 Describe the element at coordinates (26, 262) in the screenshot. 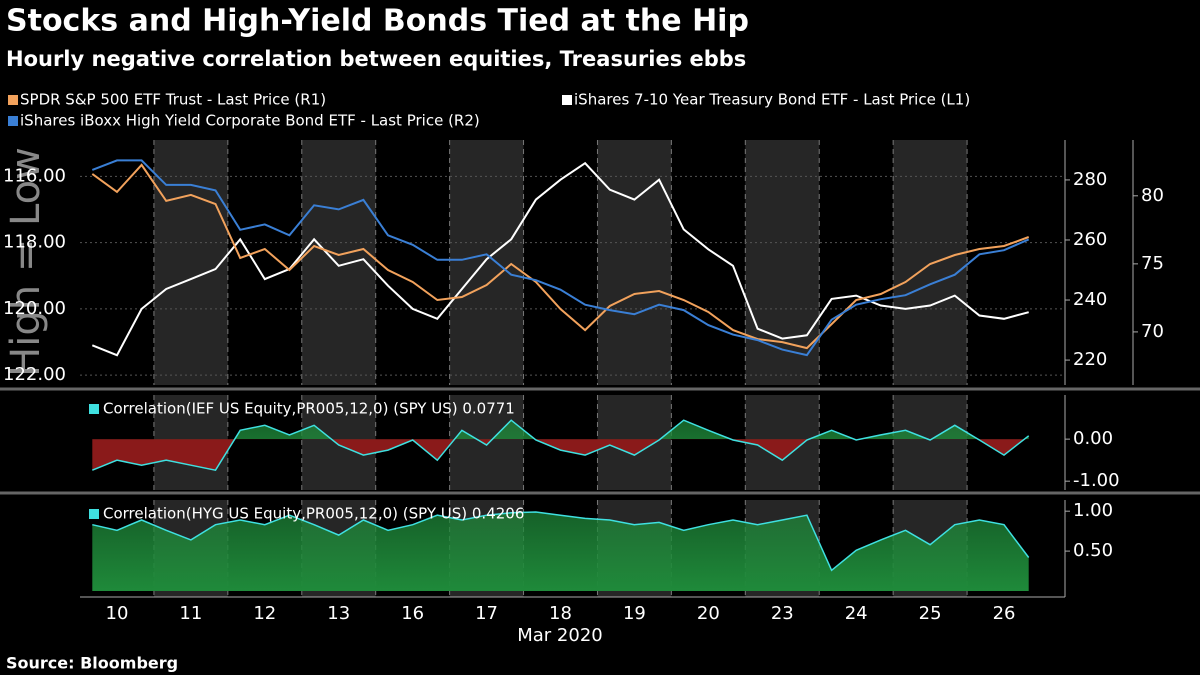

I see `y-axis-label: High = Low` at that location.